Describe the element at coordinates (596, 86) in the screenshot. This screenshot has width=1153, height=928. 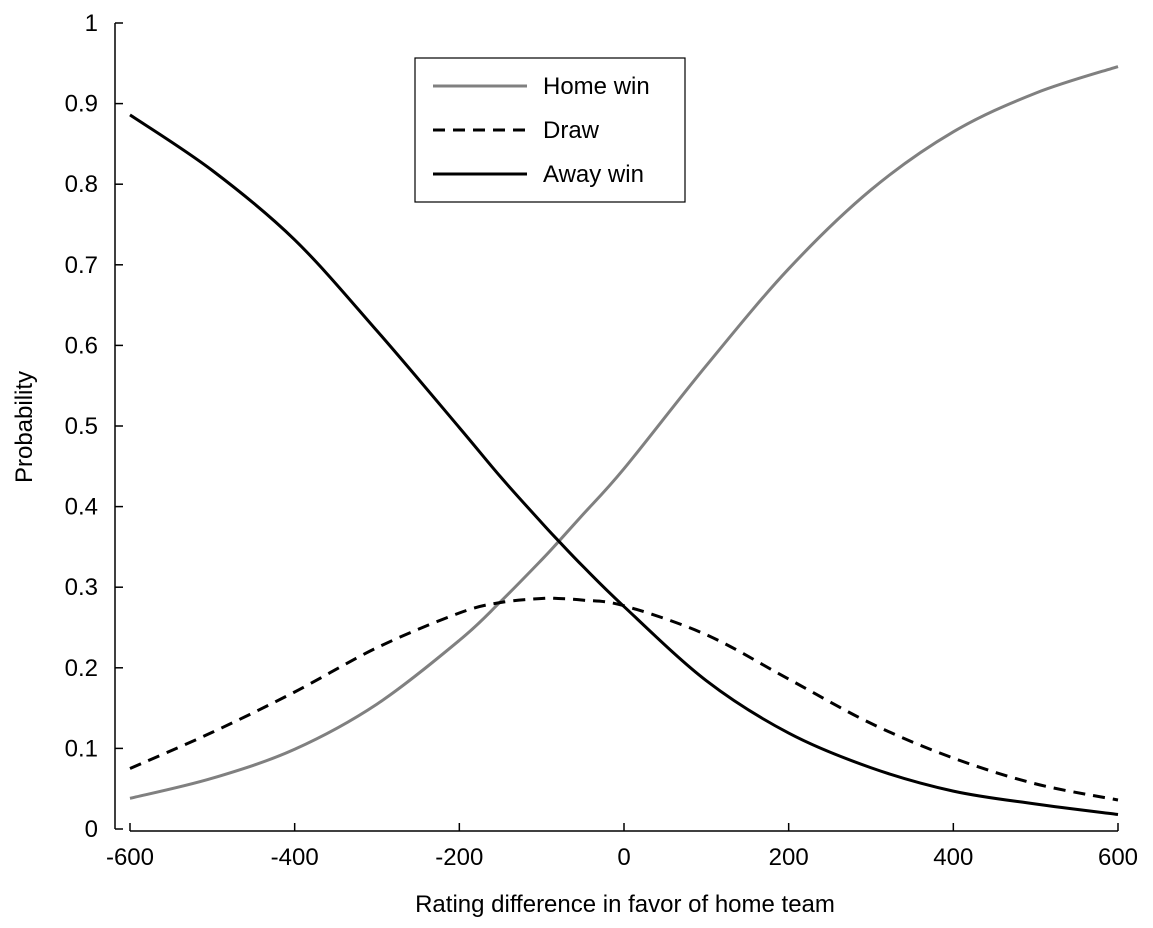
I see `legend-label-home-win: Home win` at that location.